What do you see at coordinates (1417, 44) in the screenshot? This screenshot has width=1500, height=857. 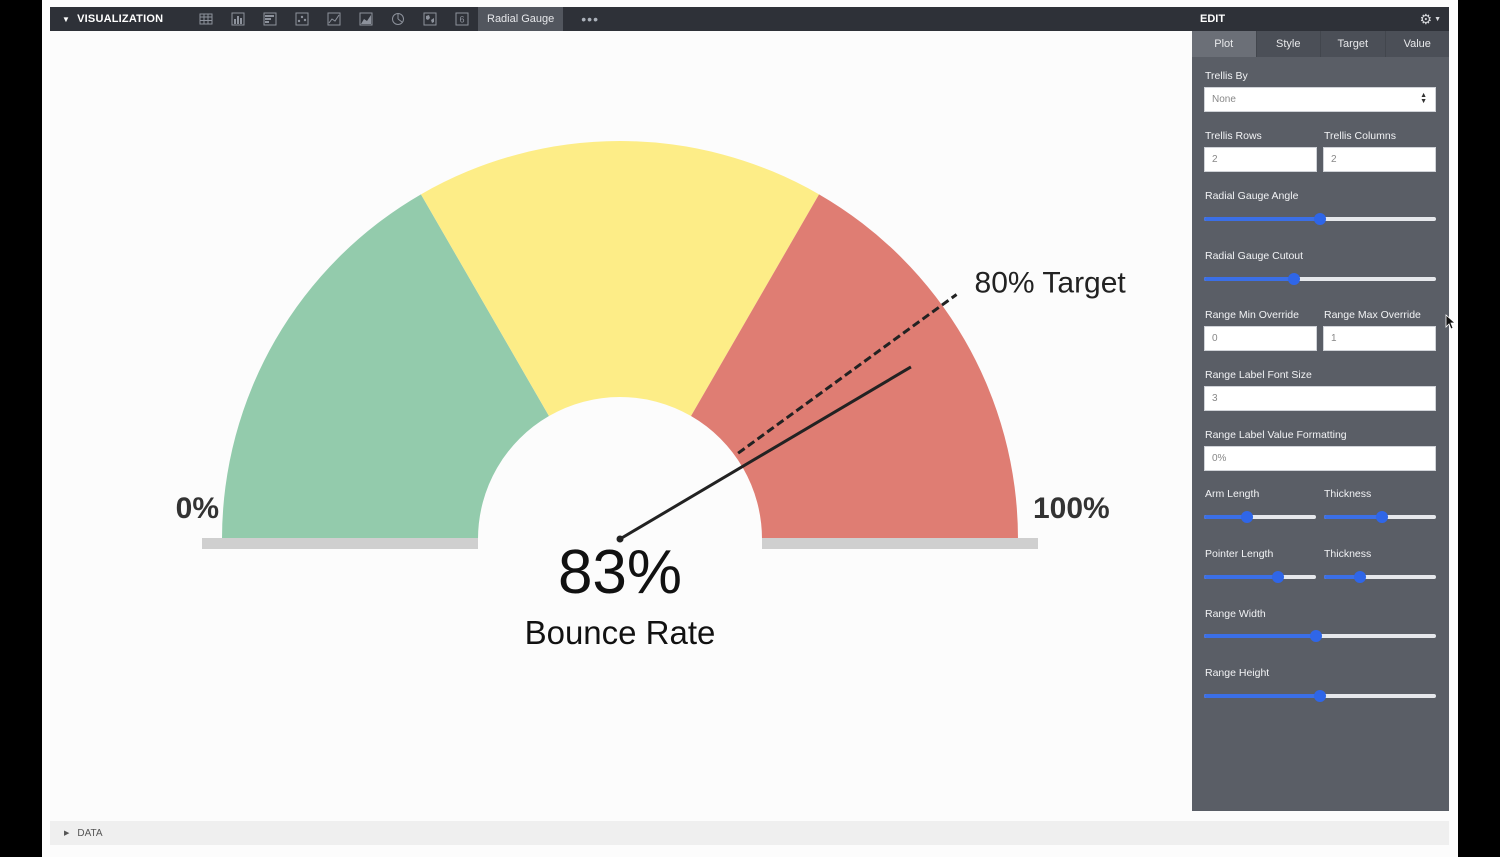 I see `tab-value: Value` at bounding box center [1417, 44].